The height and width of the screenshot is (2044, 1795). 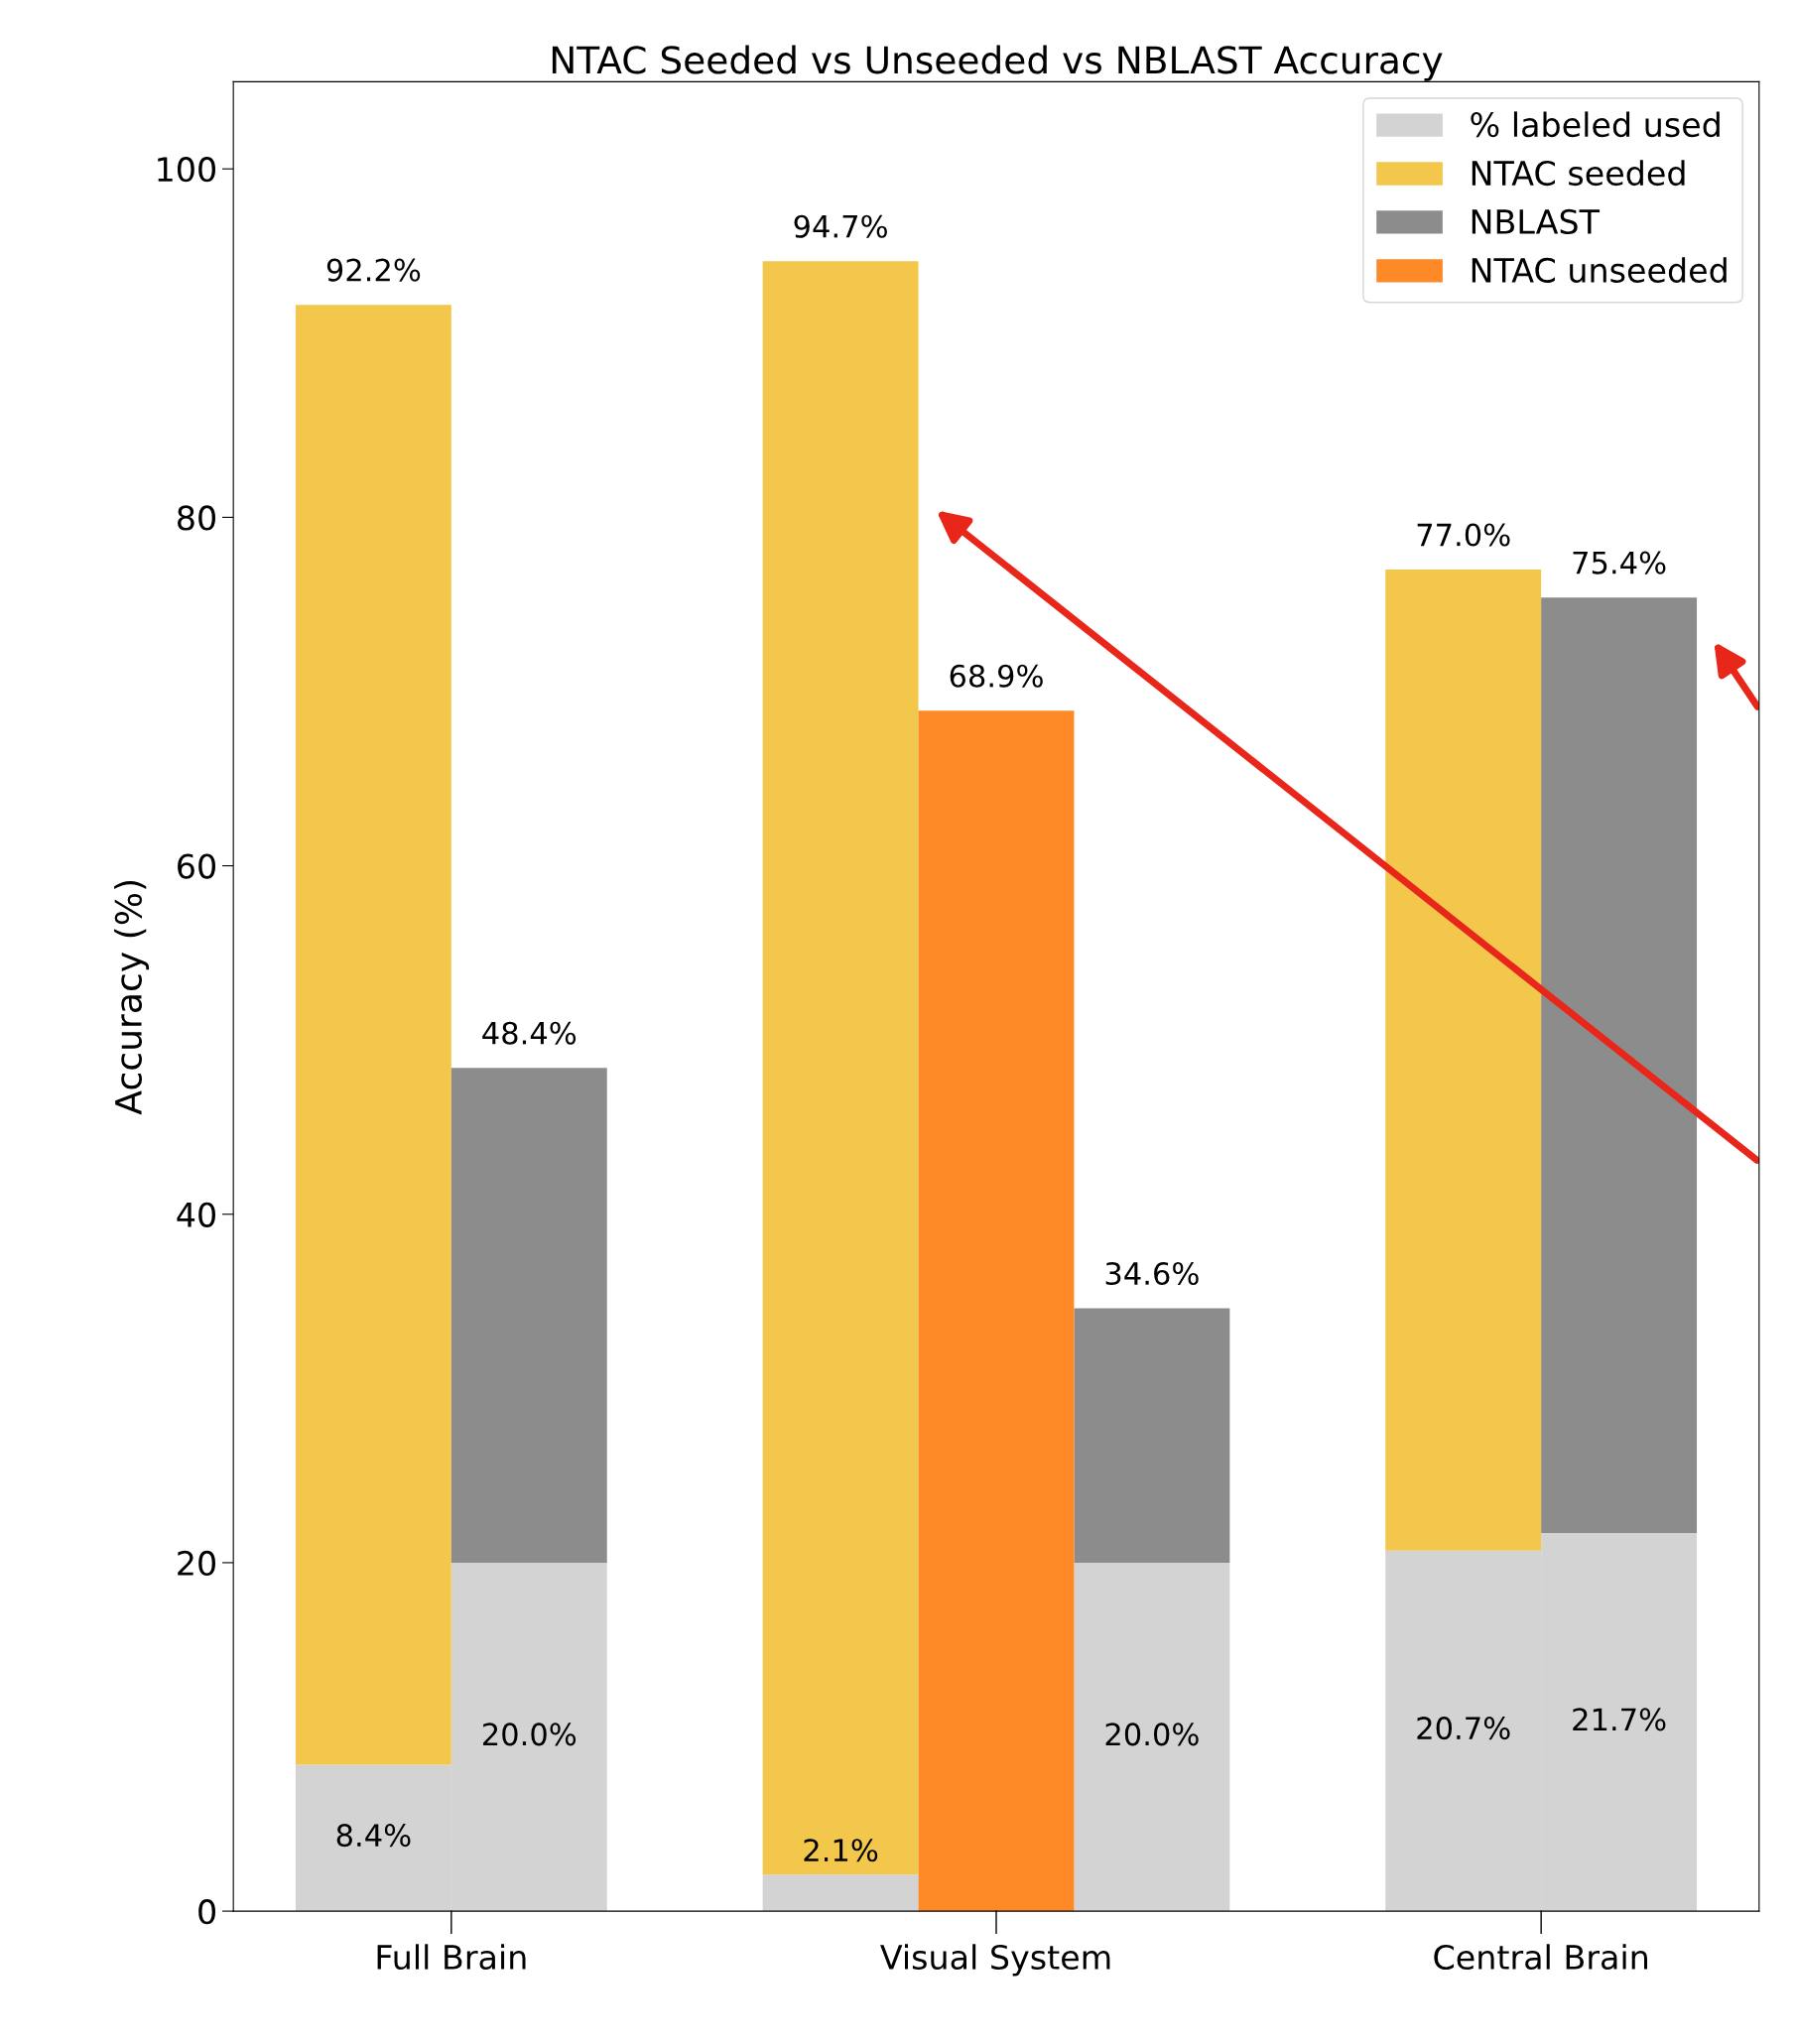 What do you see at coordinates (1152, 1273) in the screenshot?
I see `total-label: 34.6%` at bounding box center [1152, 1273].